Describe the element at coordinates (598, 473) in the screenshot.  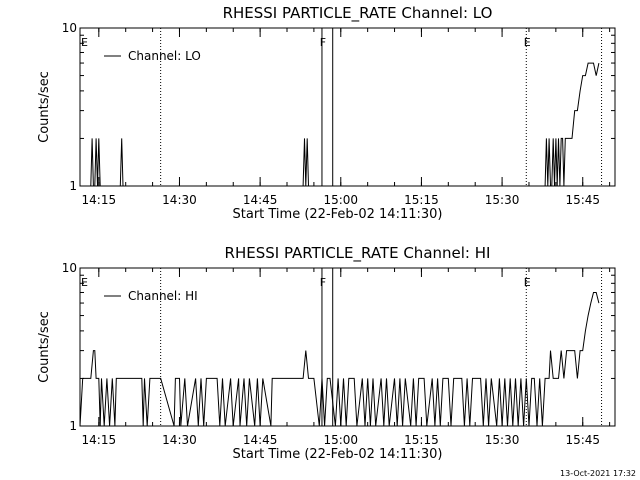
I see `footer-date-stamp: 13-Oct-2021 17:32` at that location.